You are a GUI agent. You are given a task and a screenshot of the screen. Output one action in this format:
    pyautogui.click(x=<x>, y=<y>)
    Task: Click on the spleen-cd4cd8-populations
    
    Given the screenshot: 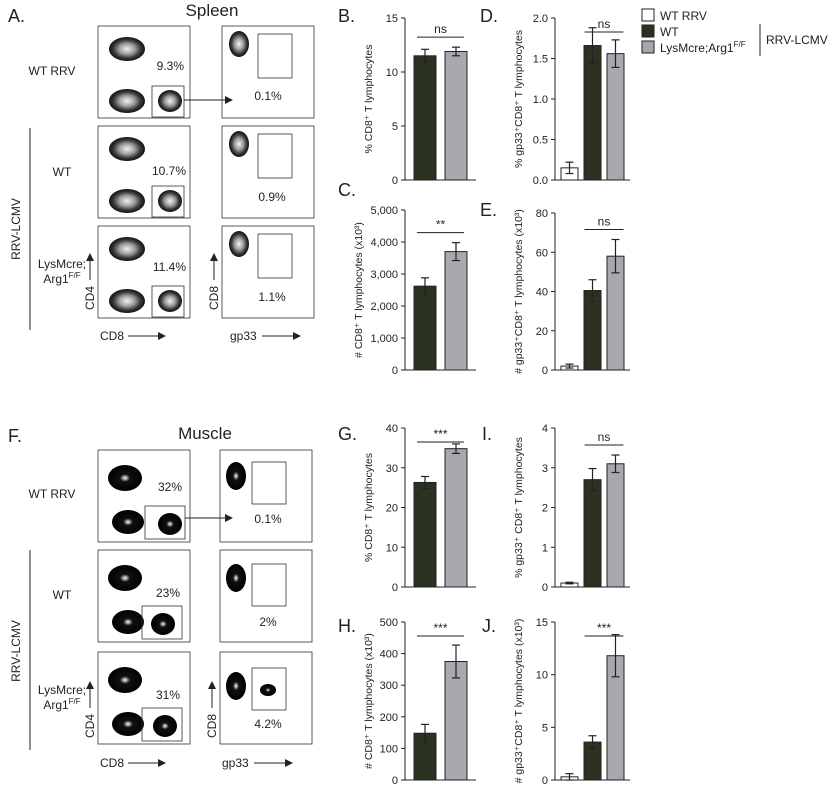 What is the action you would take?
    pyautogui.click(x=145, y=175)
    